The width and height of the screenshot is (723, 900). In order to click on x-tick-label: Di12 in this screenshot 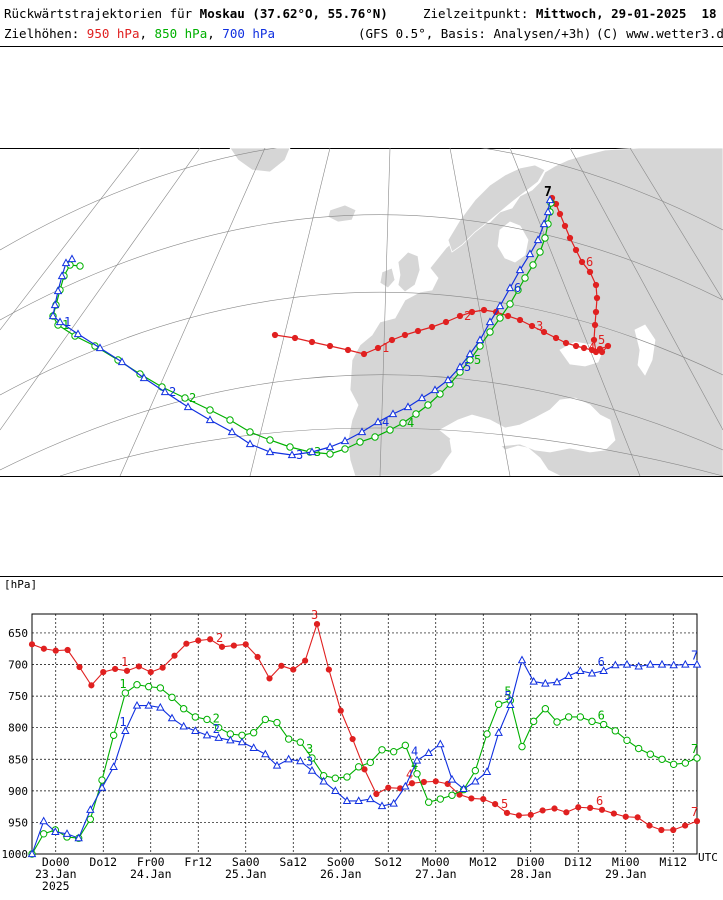, I will do `click(578, 862)`.